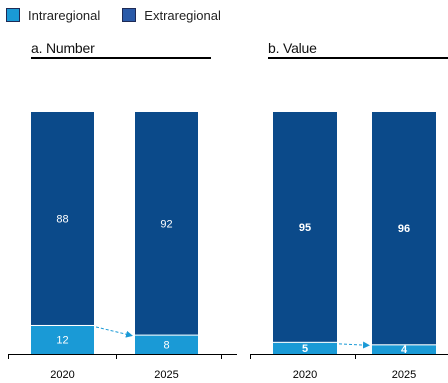 This screenshot has width=448, height=383. What do you see at coordinates (129, 15) in the screenshot?
I see `legend-swatch-extraregional` at bounding box center [129, 15].